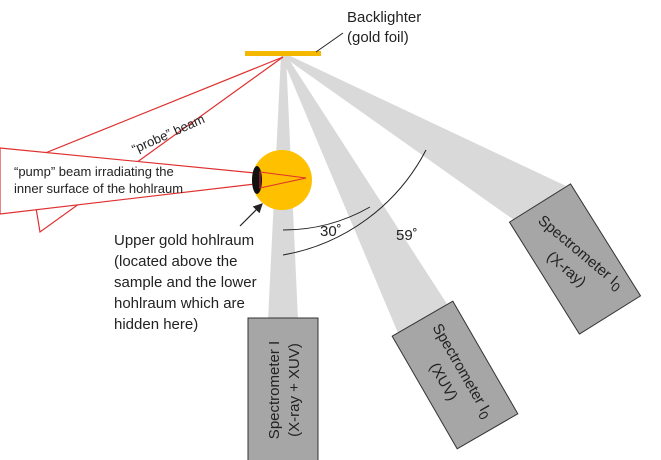 This screenshot has height=460, width=661. I want to click on hohlraum-line: (located above the, so click(175, 261).